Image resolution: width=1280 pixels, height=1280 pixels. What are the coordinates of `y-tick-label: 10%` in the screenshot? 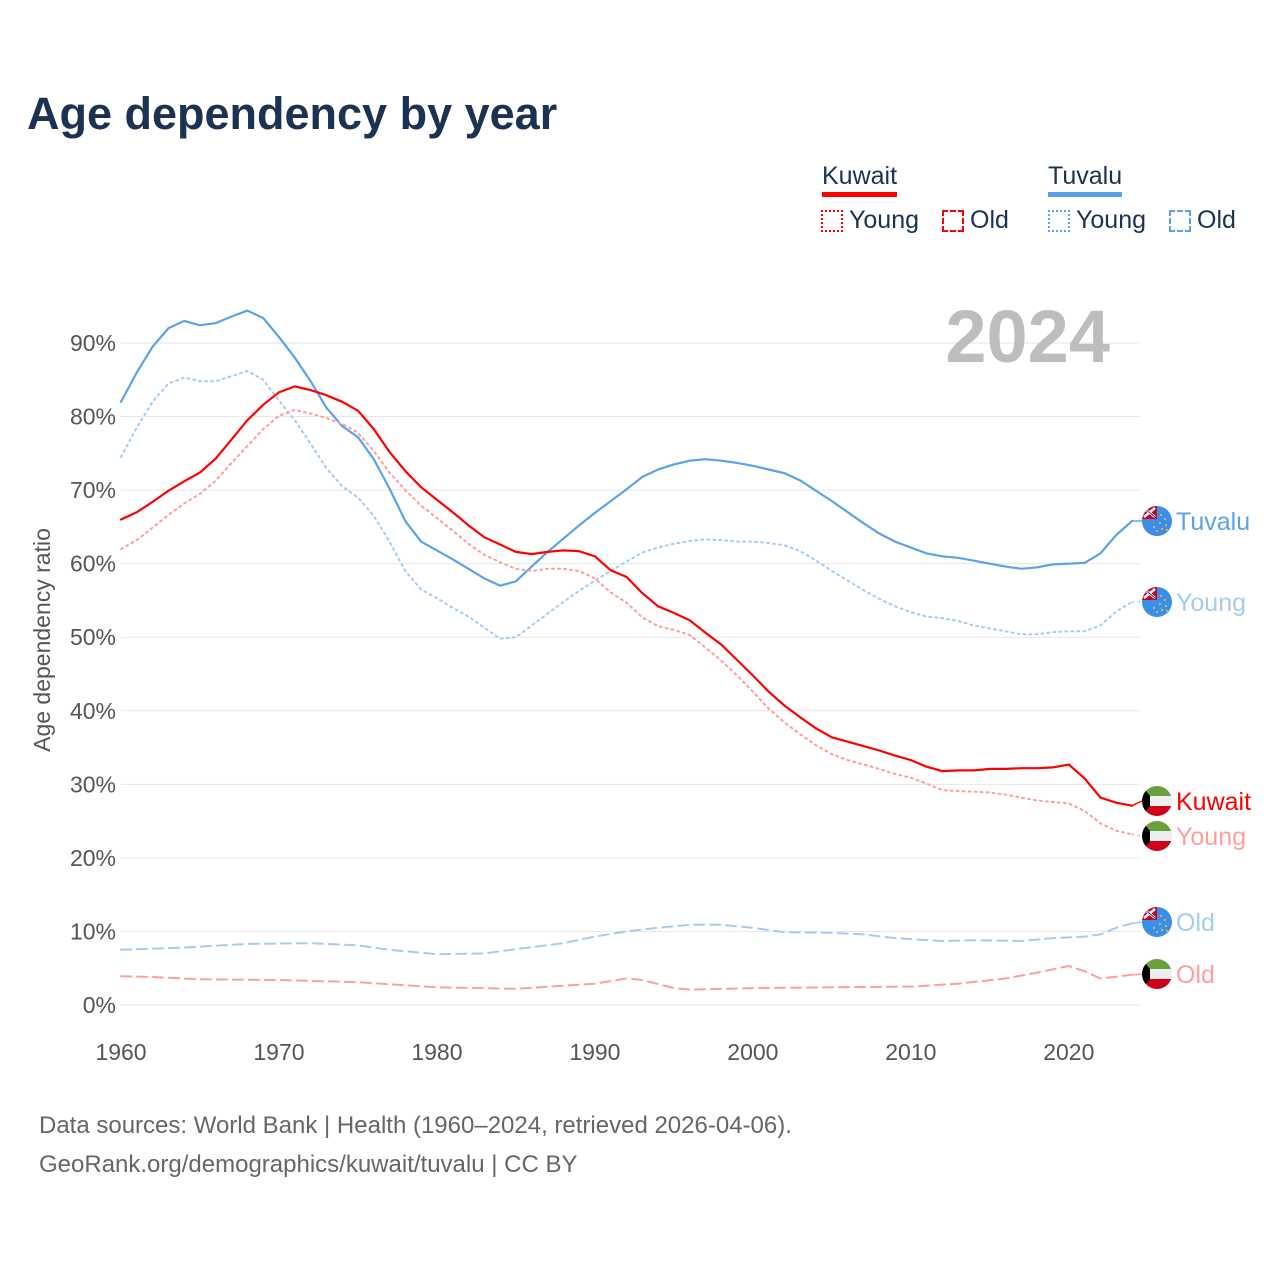 It's located at (93, 931).